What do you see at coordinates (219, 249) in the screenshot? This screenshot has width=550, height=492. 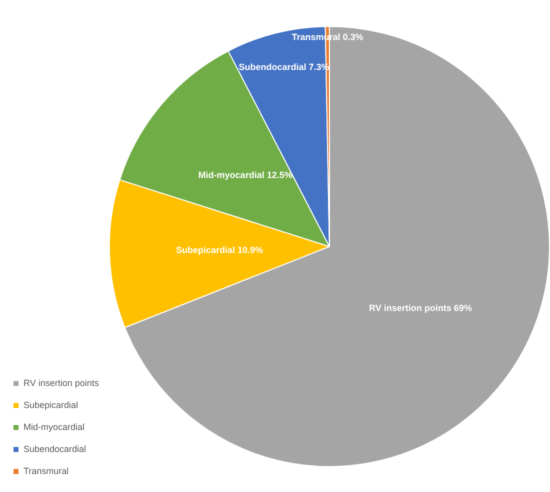 I see `data-label: Subepicardial 10.9%` at bounding box center [219, 249].